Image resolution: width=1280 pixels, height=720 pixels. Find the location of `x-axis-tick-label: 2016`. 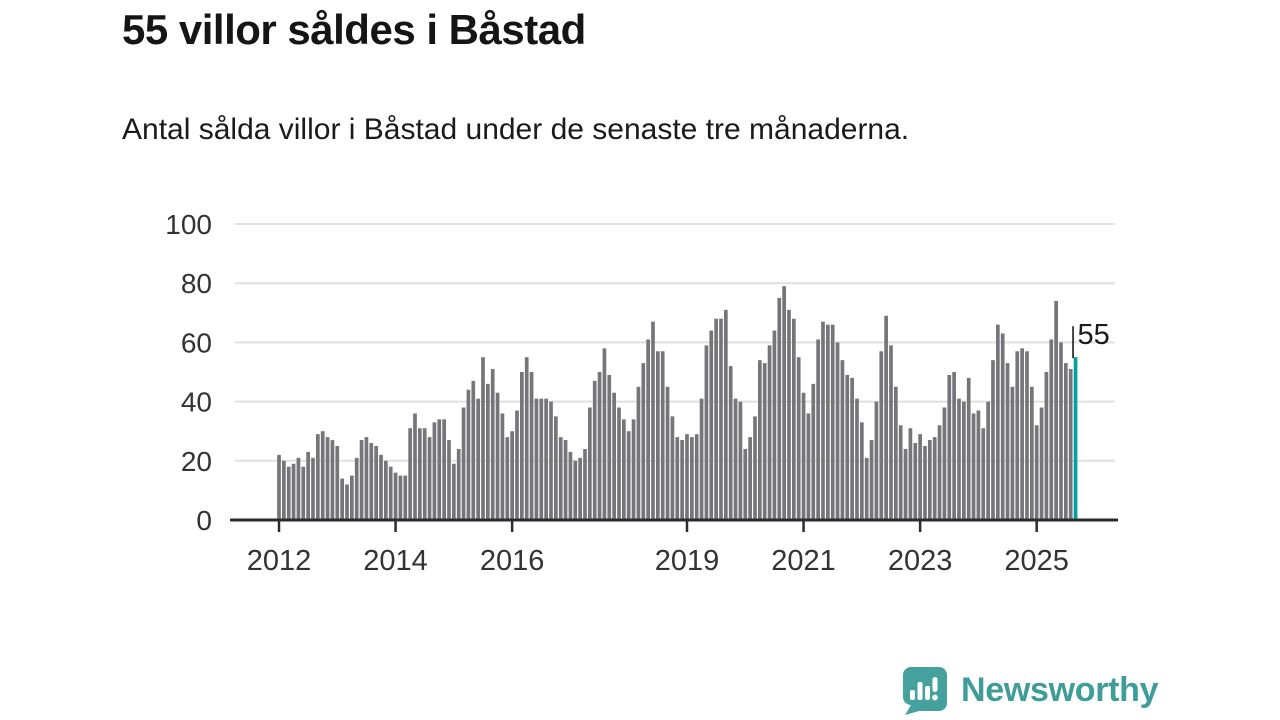

x-axis-tick-label: 2016 is located at coordinates (512, 561).